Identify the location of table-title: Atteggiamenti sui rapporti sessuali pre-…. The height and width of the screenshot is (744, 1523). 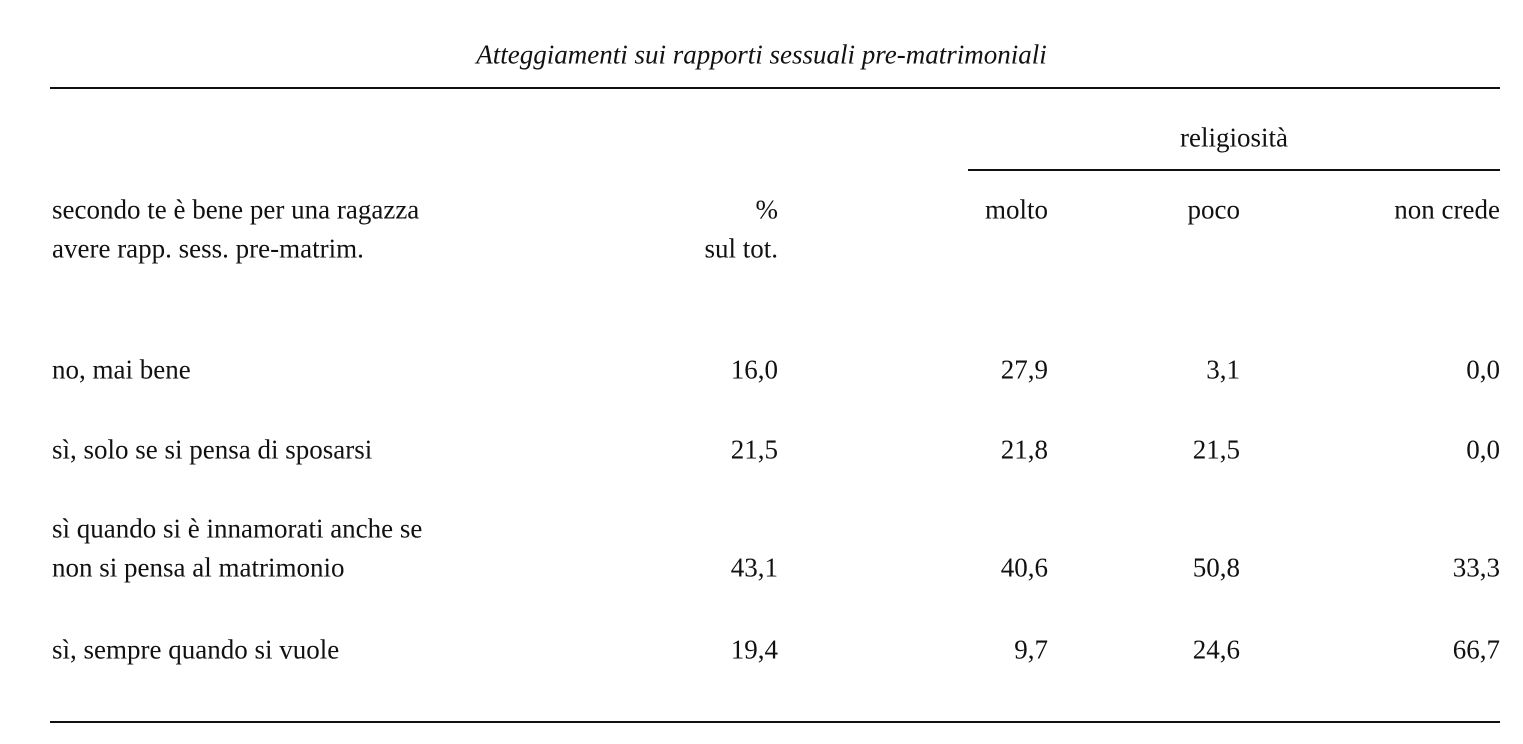
(761, 54).